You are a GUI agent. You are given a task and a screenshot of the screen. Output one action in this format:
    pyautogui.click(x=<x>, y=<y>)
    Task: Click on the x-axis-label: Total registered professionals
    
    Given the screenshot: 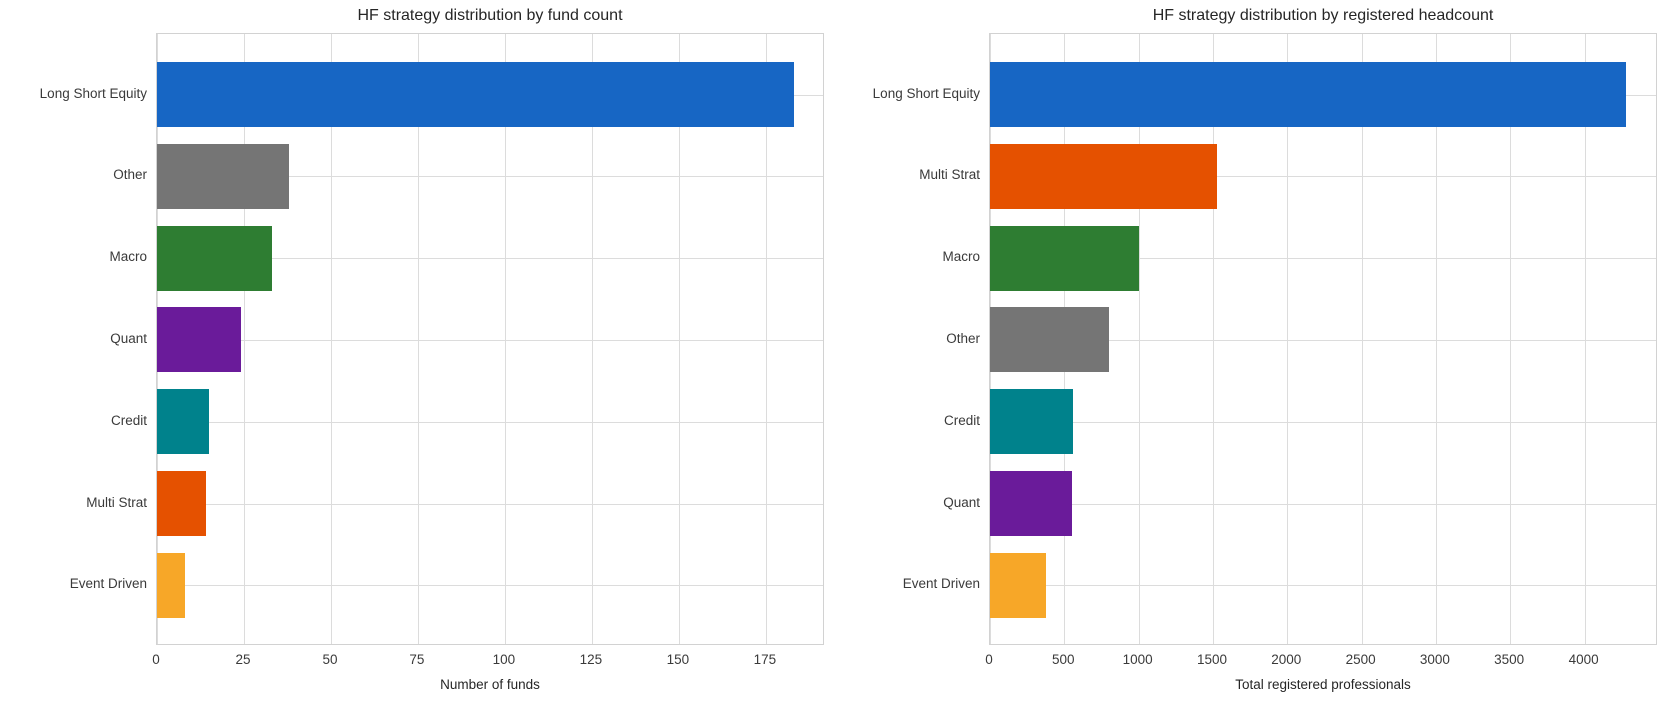 What is the action you would take?
    pyautogui.click(x=1323, y=684)
    